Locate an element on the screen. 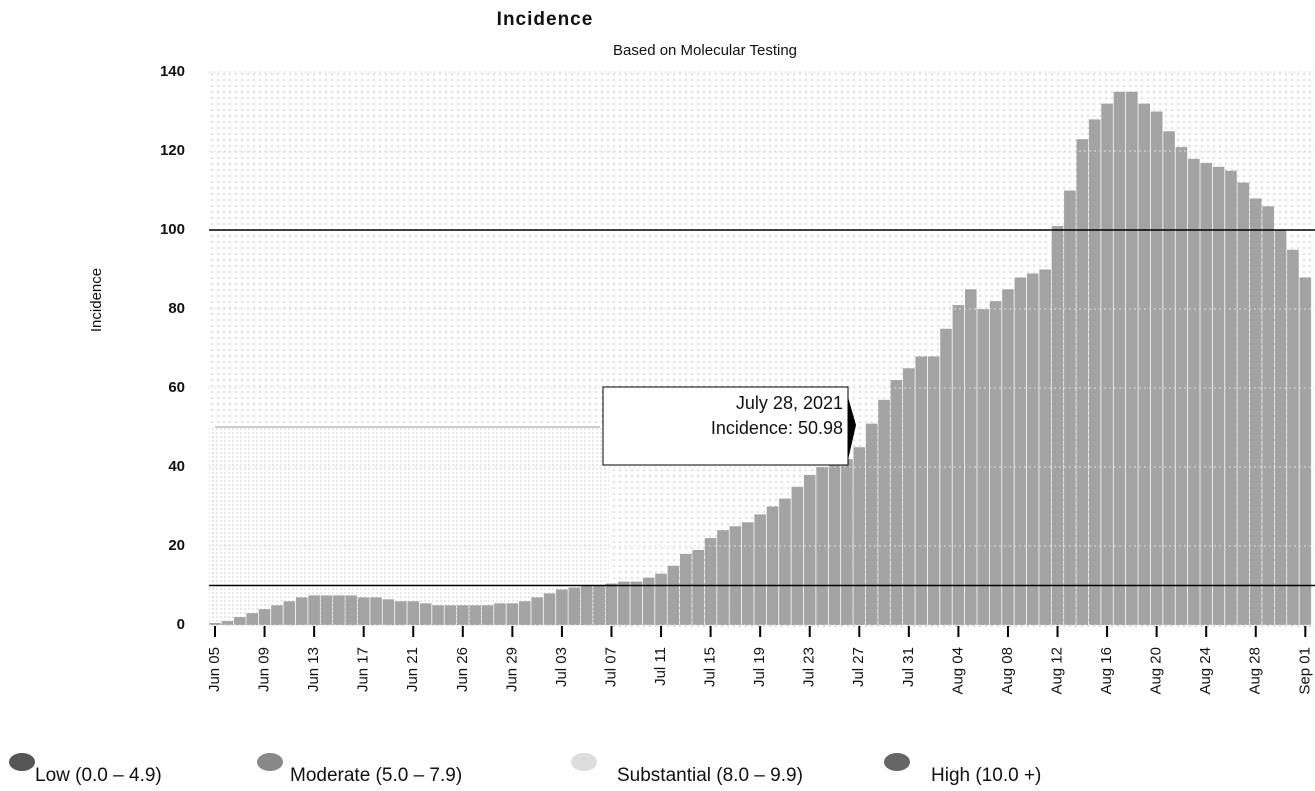 The width and height of the screenshot is (1315, 791). tooltip: July 28, 2021 Incidence: 50.98 is located at coordinates (729, 426).